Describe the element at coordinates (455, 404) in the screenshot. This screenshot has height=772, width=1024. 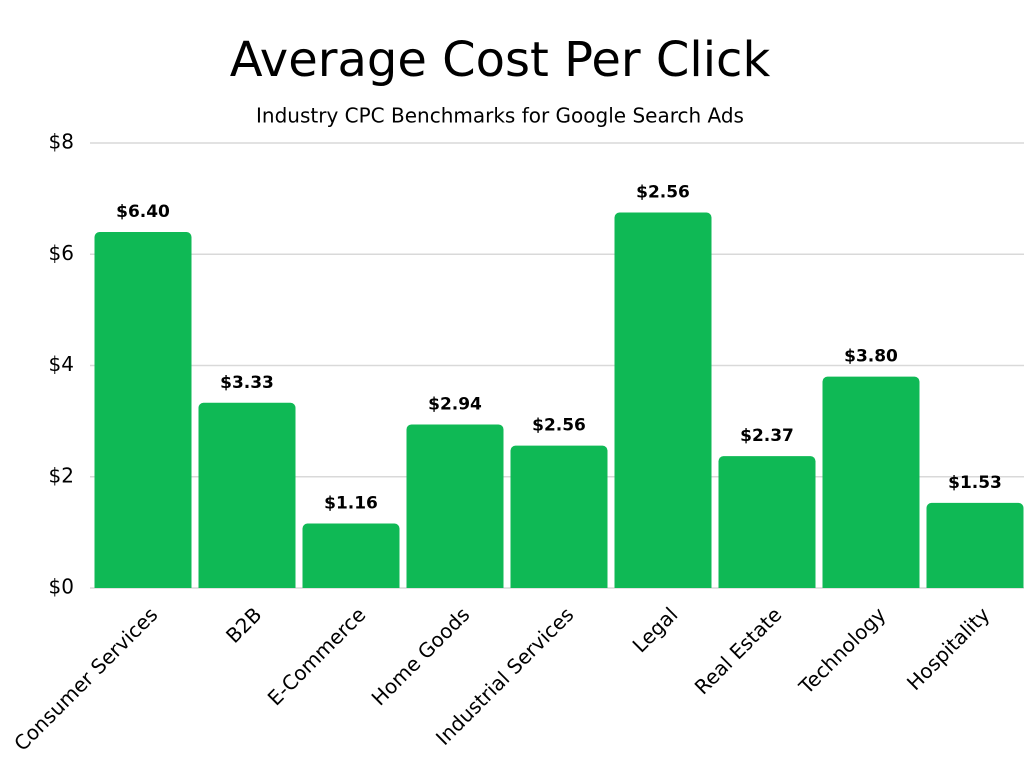
I see `value-label: $2.94` at that location.